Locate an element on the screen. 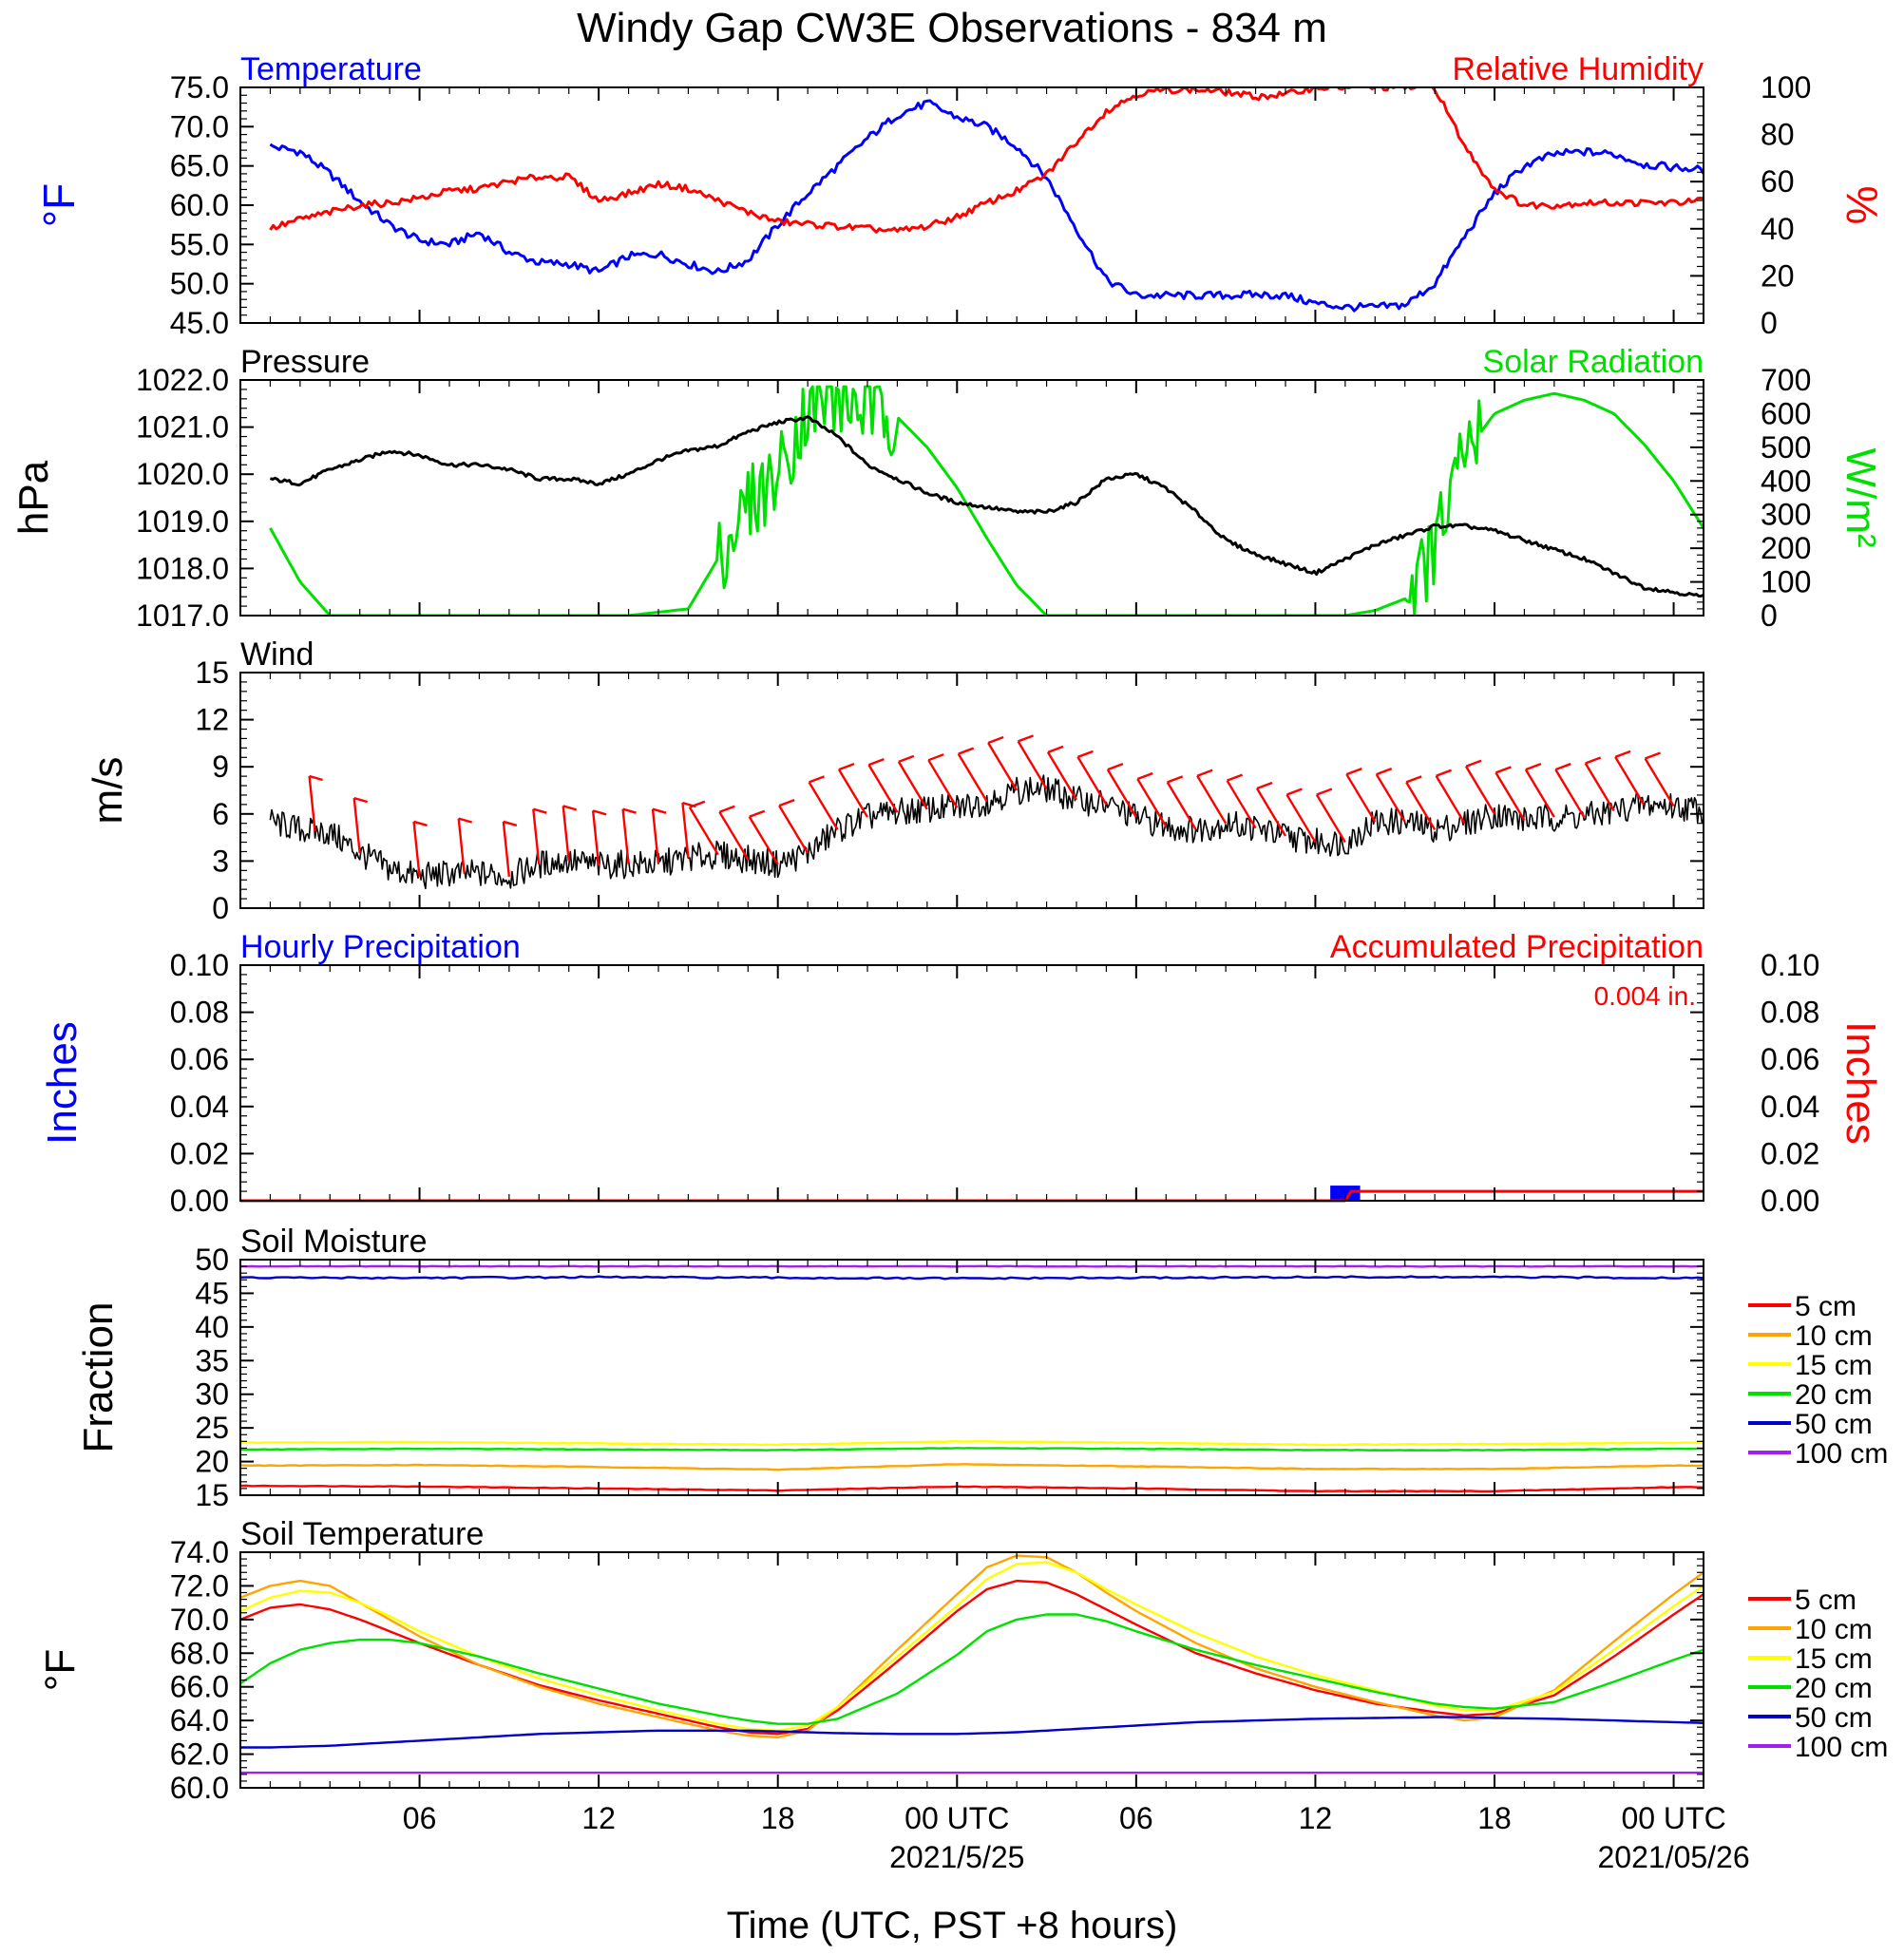 This screenshot has height=1955, width=1904. legend-label: 50 cm is located at coordinates (1834, 1718).